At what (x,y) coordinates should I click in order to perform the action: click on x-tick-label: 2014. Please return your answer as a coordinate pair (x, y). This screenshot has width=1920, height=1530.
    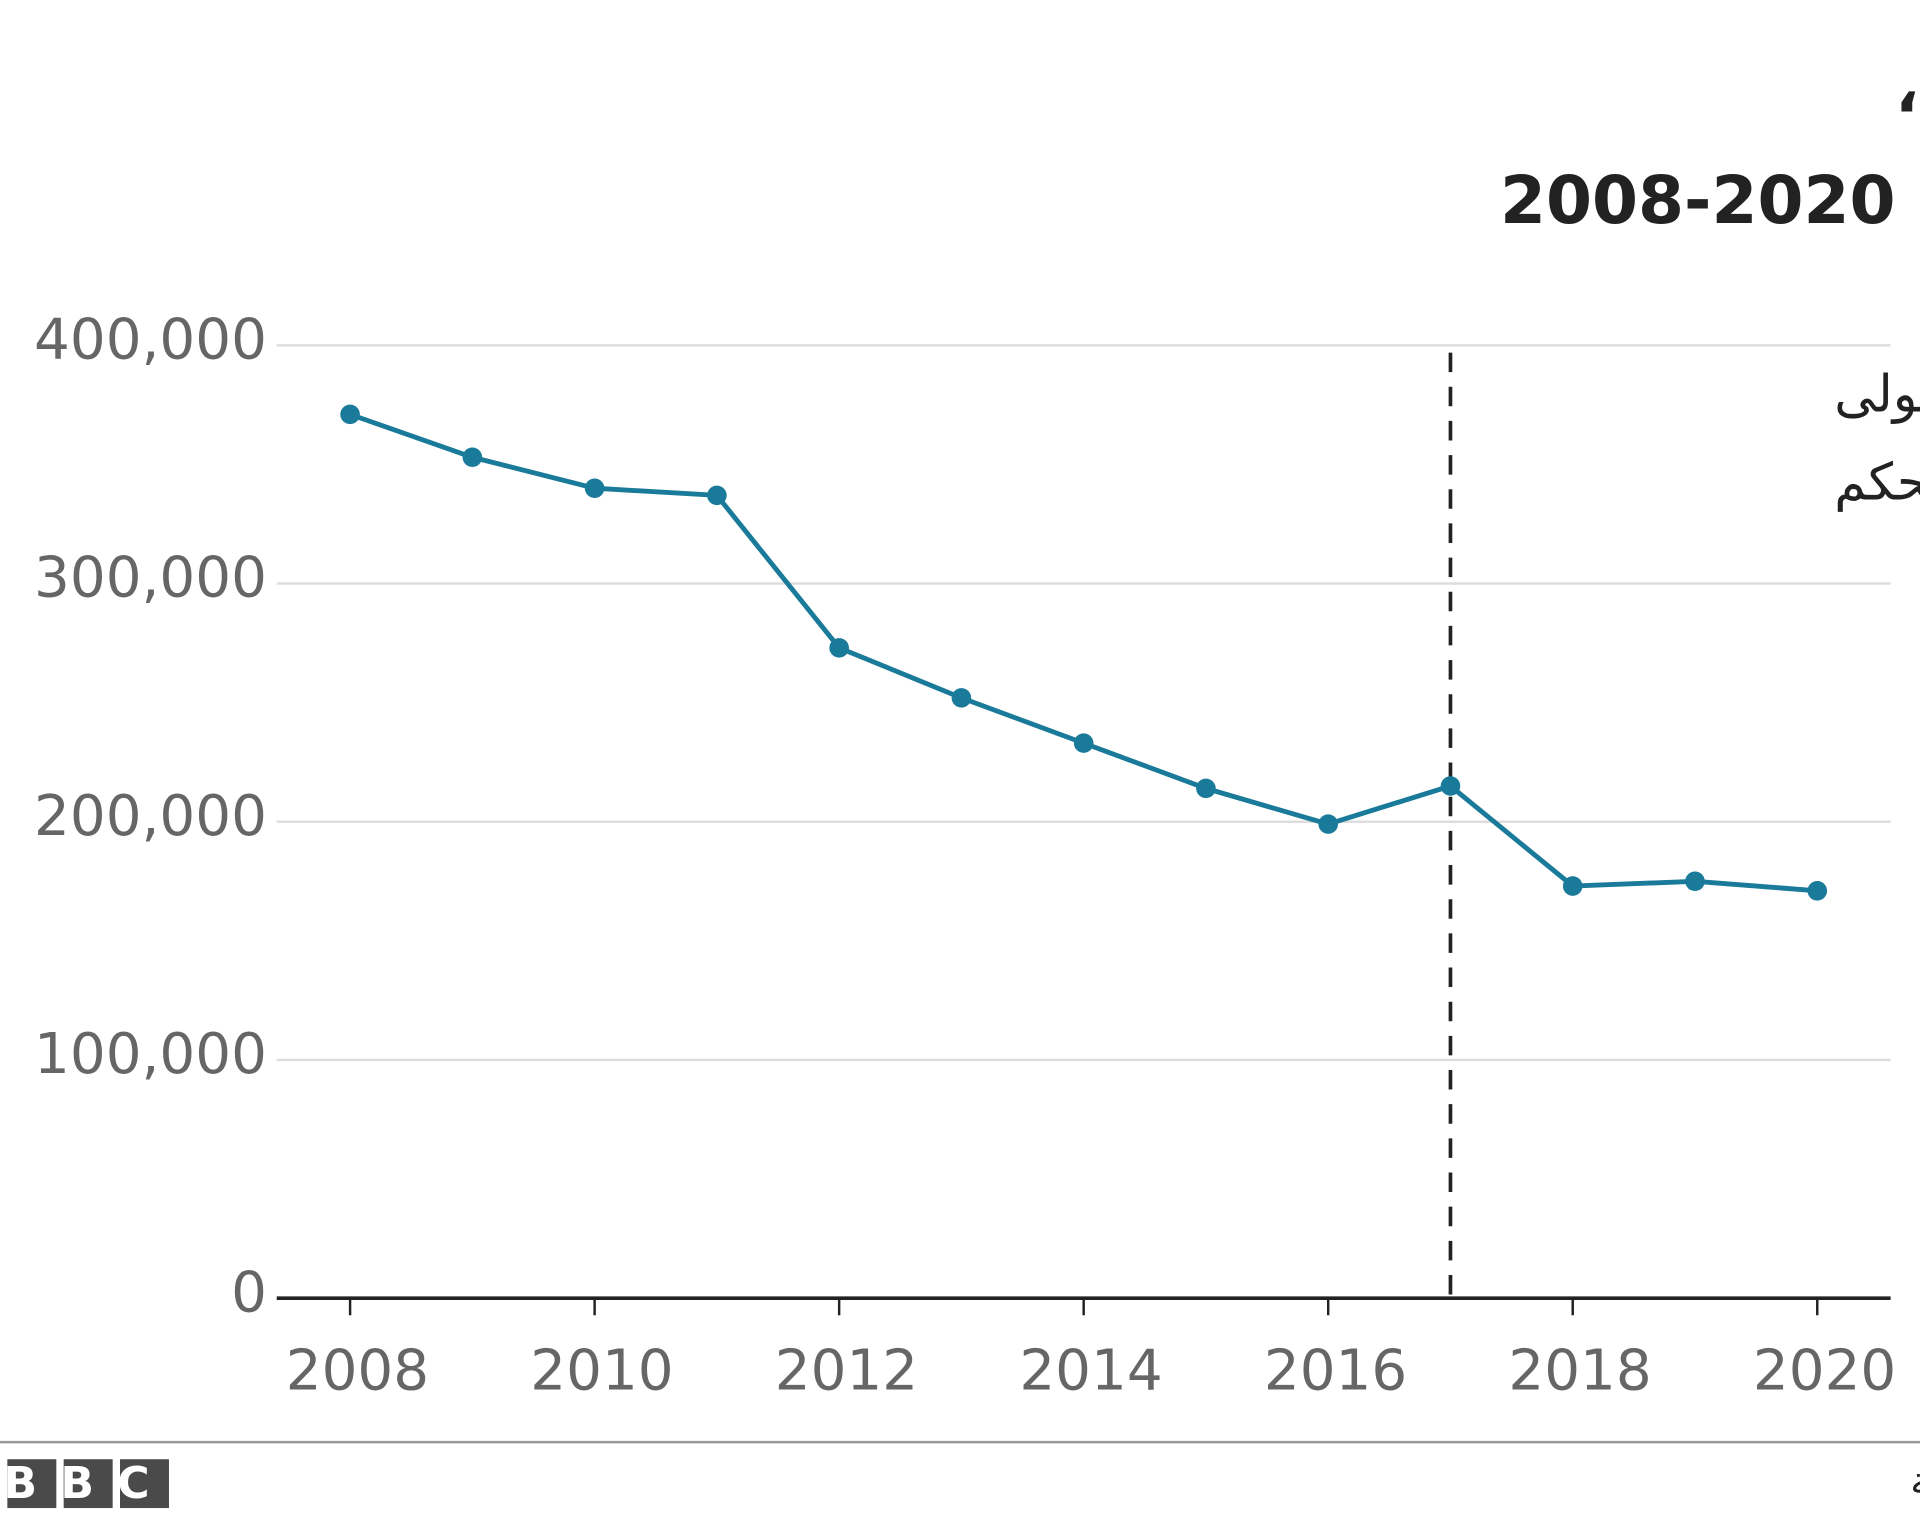
    Looking at the image, I should click on (1090, 1371).